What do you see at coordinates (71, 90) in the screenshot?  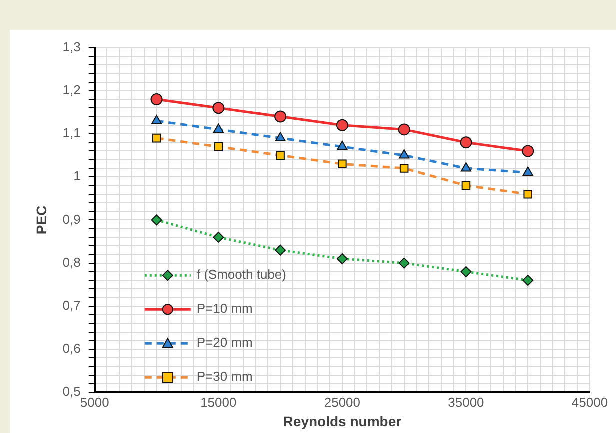 I see `y-tick-label: 1,2` at bounding box center [71, 90].